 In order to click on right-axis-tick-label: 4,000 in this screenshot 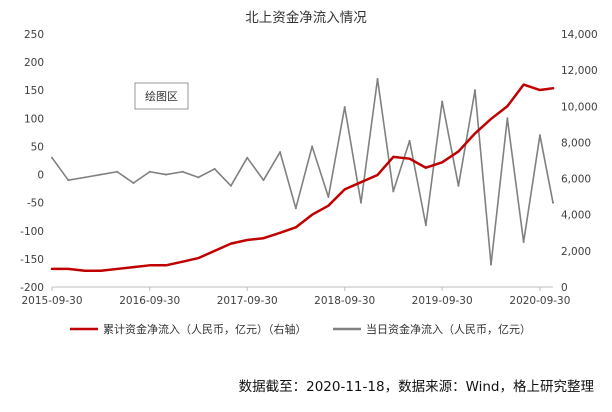, I will do `click(576, 216)`.